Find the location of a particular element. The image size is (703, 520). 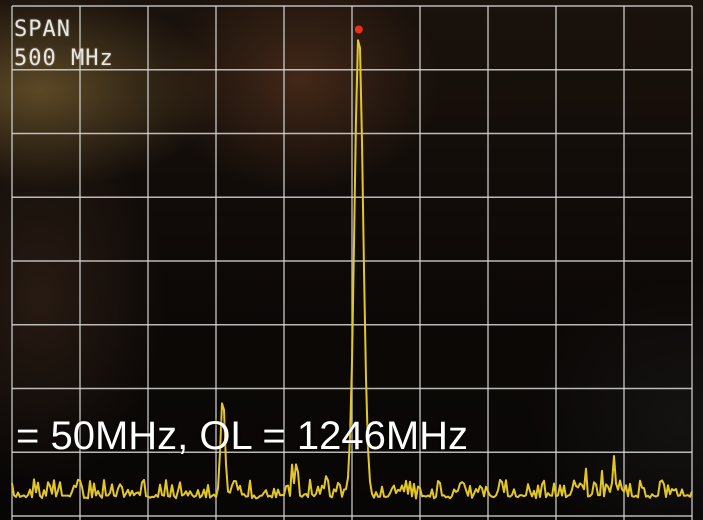

span-label: SPAN is located at coordinates (42, 29).